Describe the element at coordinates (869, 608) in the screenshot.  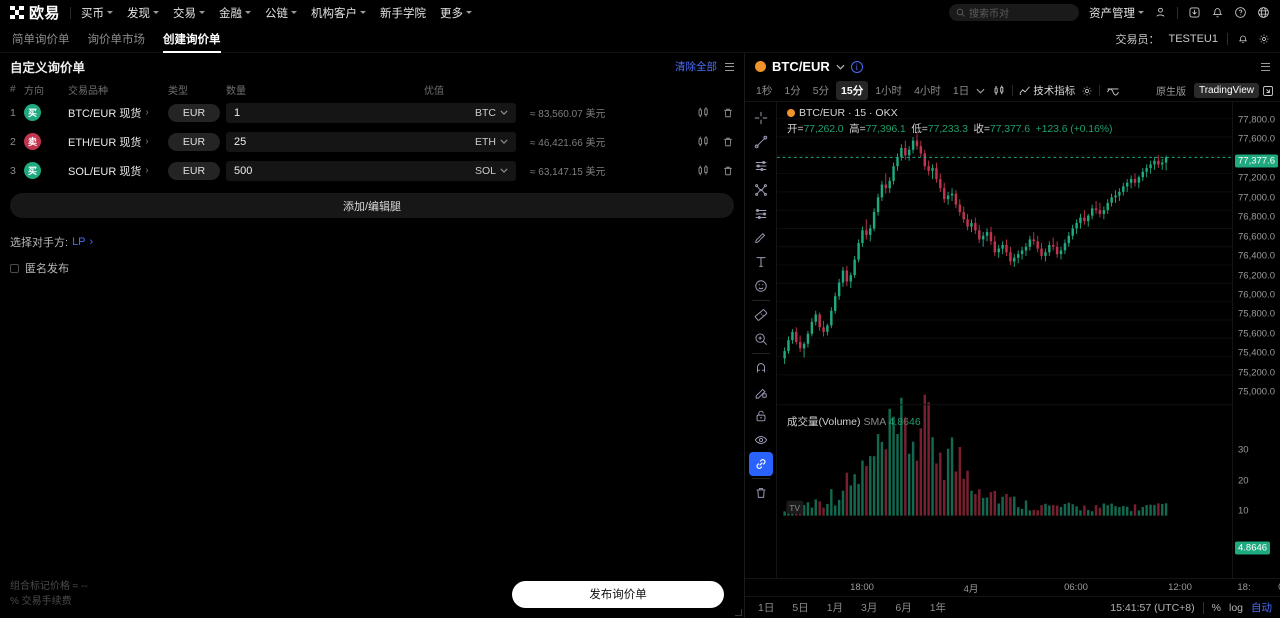
I see `range-3mo: 3月` at that location.